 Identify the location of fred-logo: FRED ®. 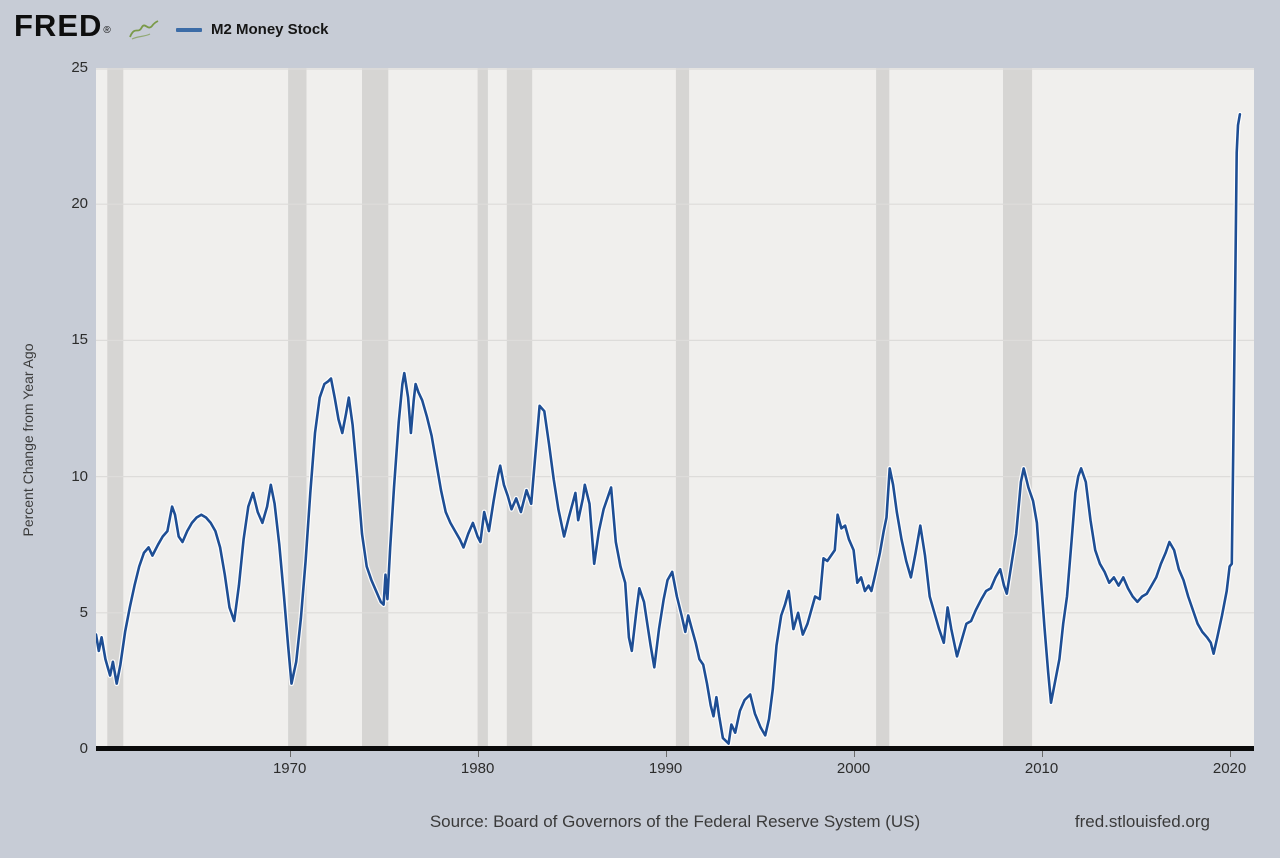
(63, 26).